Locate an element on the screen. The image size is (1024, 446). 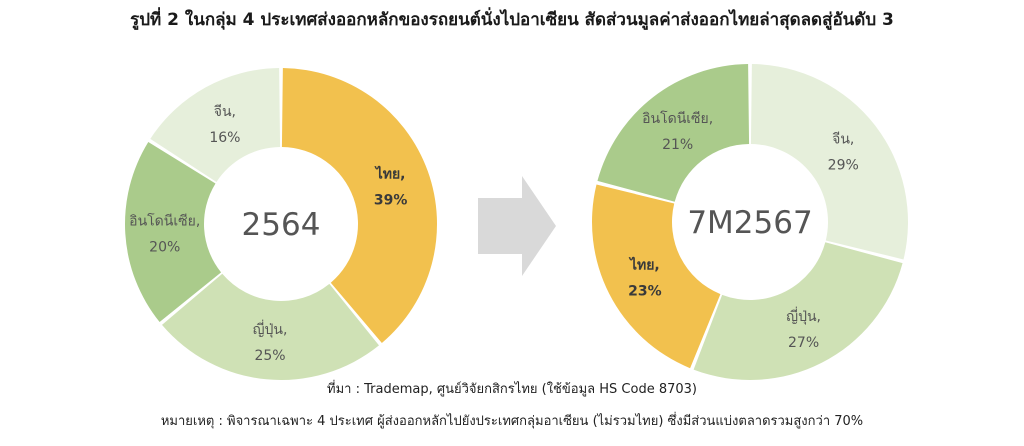
slice-value-label: 23% is located at coordinates (645, 292).